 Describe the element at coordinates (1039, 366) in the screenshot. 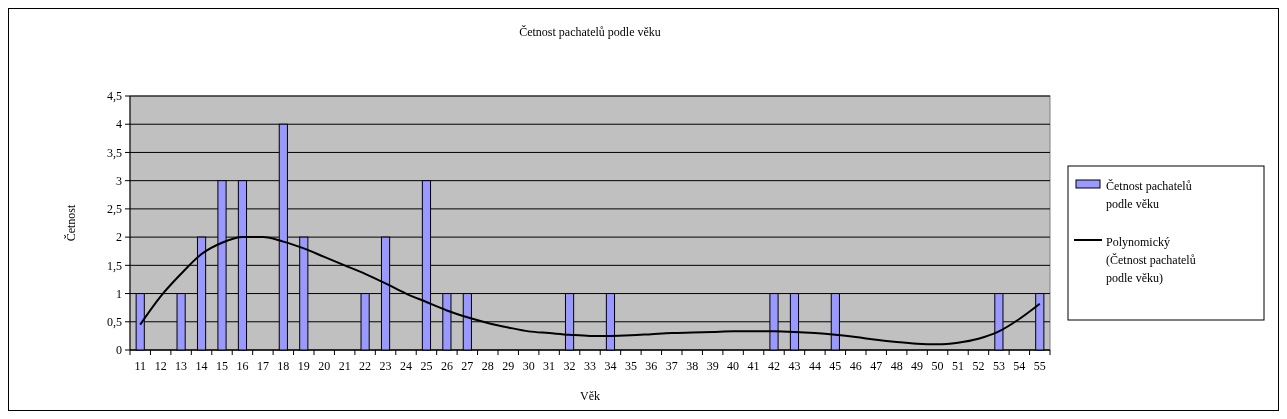

I see `x-tick-label: 55` at that location.